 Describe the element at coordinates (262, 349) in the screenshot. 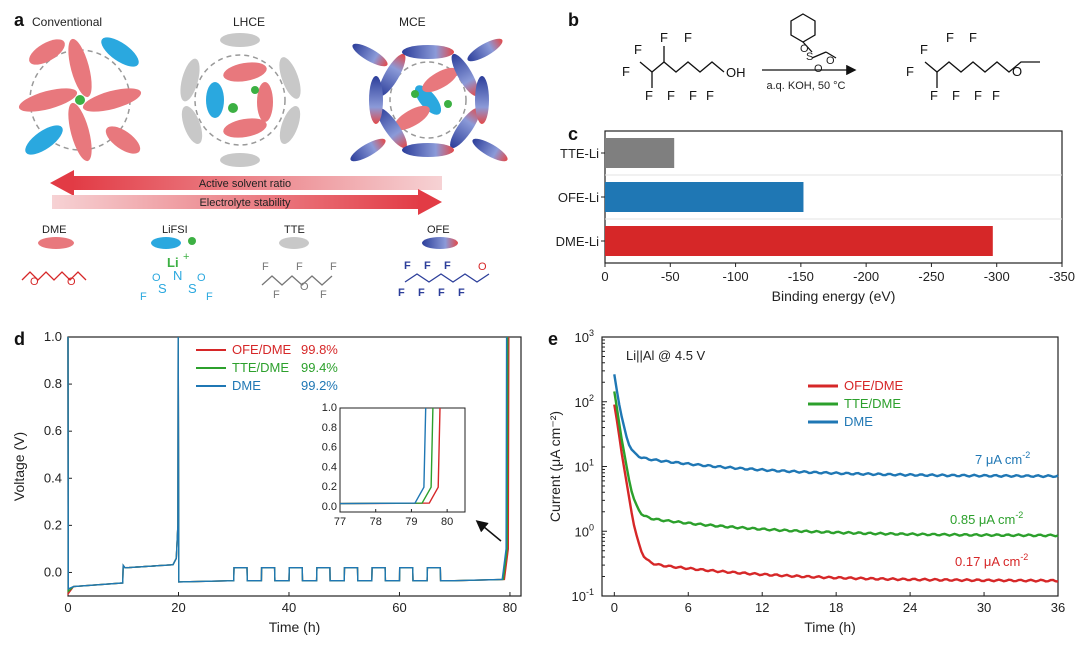

I see `legend-label: OFE/DME` at that location.